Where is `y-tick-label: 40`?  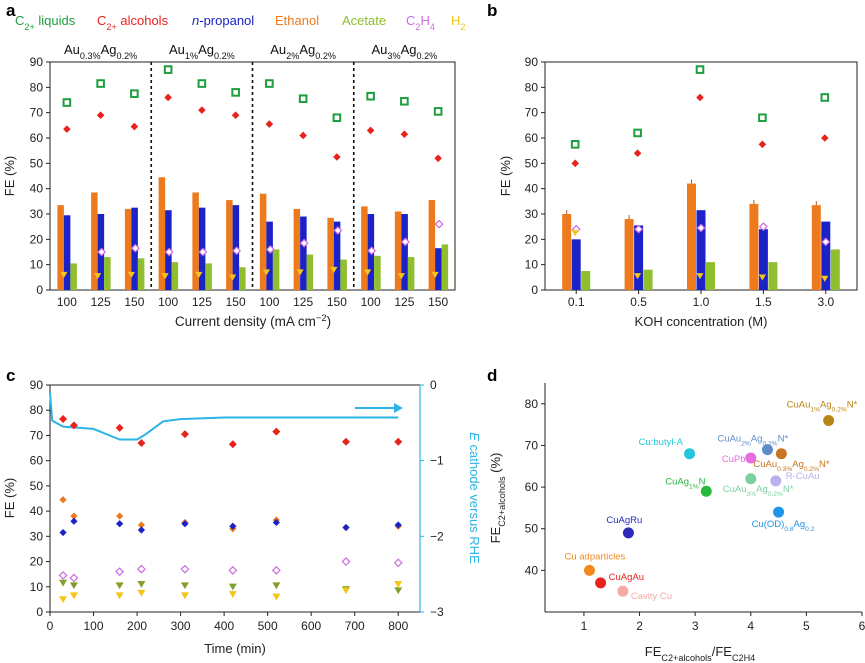
y-tick-label: 40 is located at coordinates (37, 511).